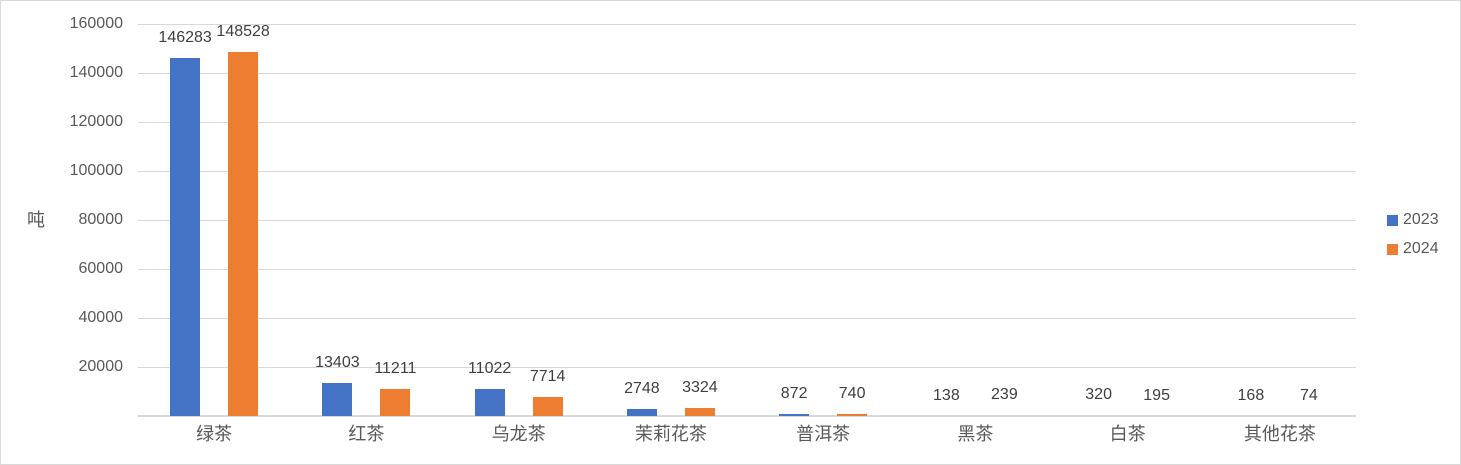 The height and width of the screenshot is (465, 1461). I want to click on y-axis-tick-label: 160000, so click(96, 23).